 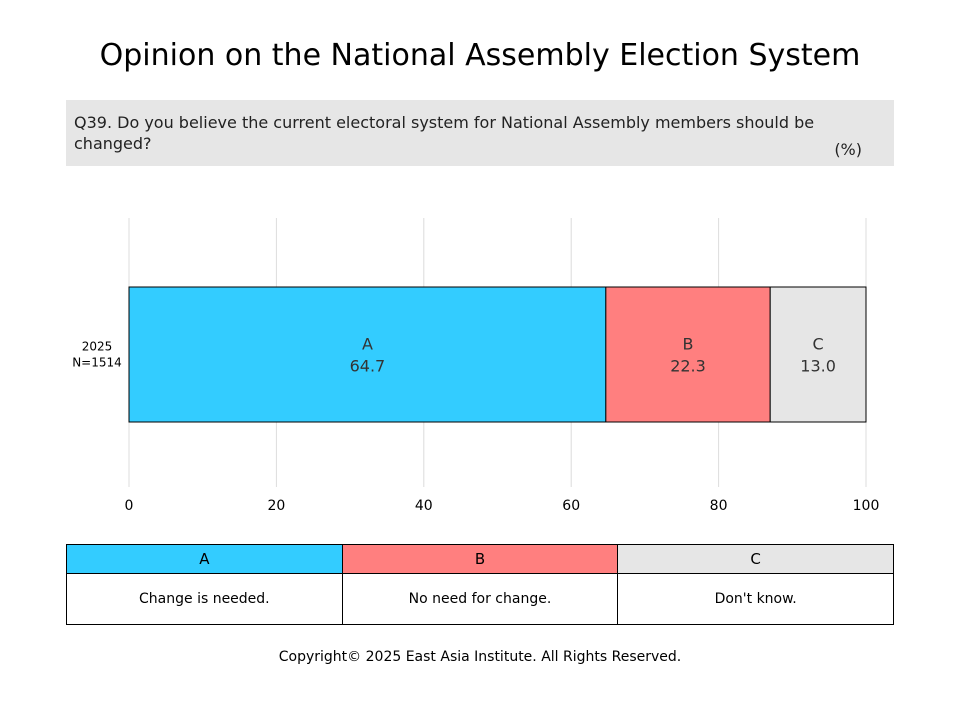 What do you see at coordinates (755, 599) in the screenshot?
I see `legend-description-c: Don't know.` at bounding box center [755, 599].